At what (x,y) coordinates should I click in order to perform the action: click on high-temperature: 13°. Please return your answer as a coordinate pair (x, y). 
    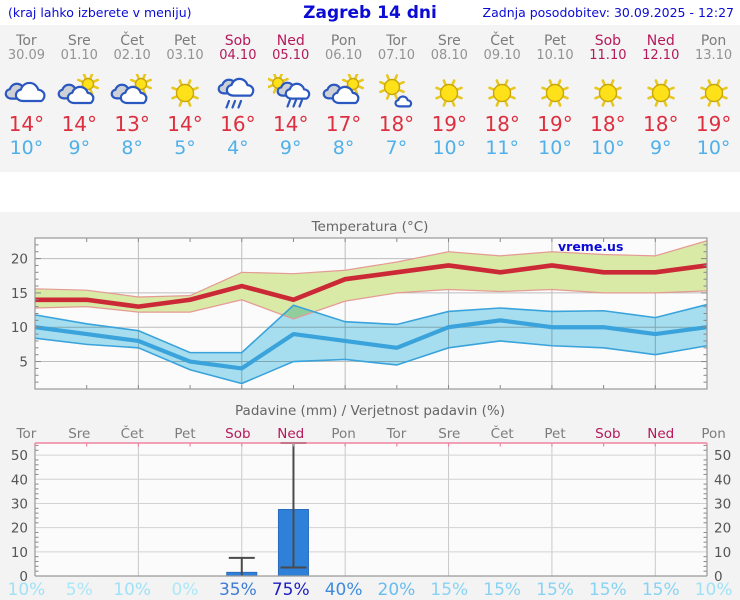
    Looking at the image, I should click on (132, 123).